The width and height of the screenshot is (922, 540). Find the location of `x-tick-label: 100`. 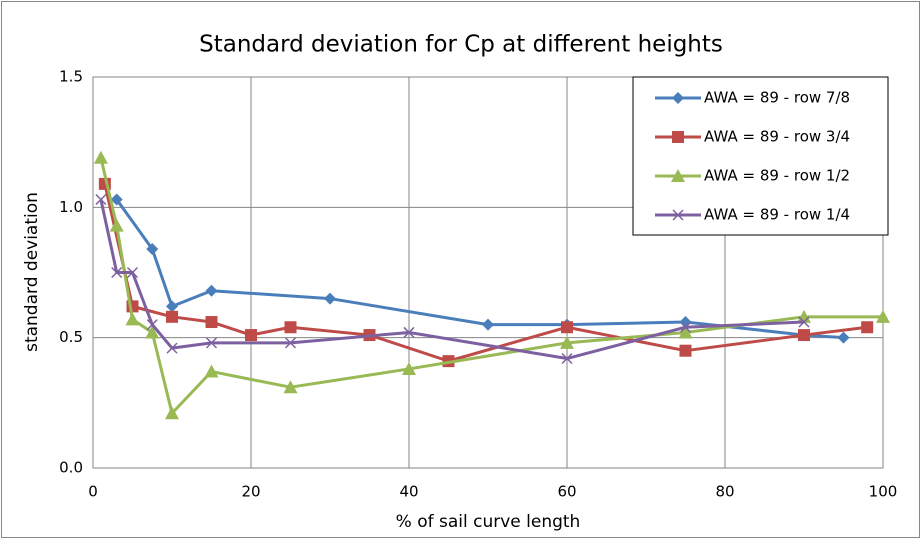

x-tick-label: 100 is located at coordinates (883, 492).